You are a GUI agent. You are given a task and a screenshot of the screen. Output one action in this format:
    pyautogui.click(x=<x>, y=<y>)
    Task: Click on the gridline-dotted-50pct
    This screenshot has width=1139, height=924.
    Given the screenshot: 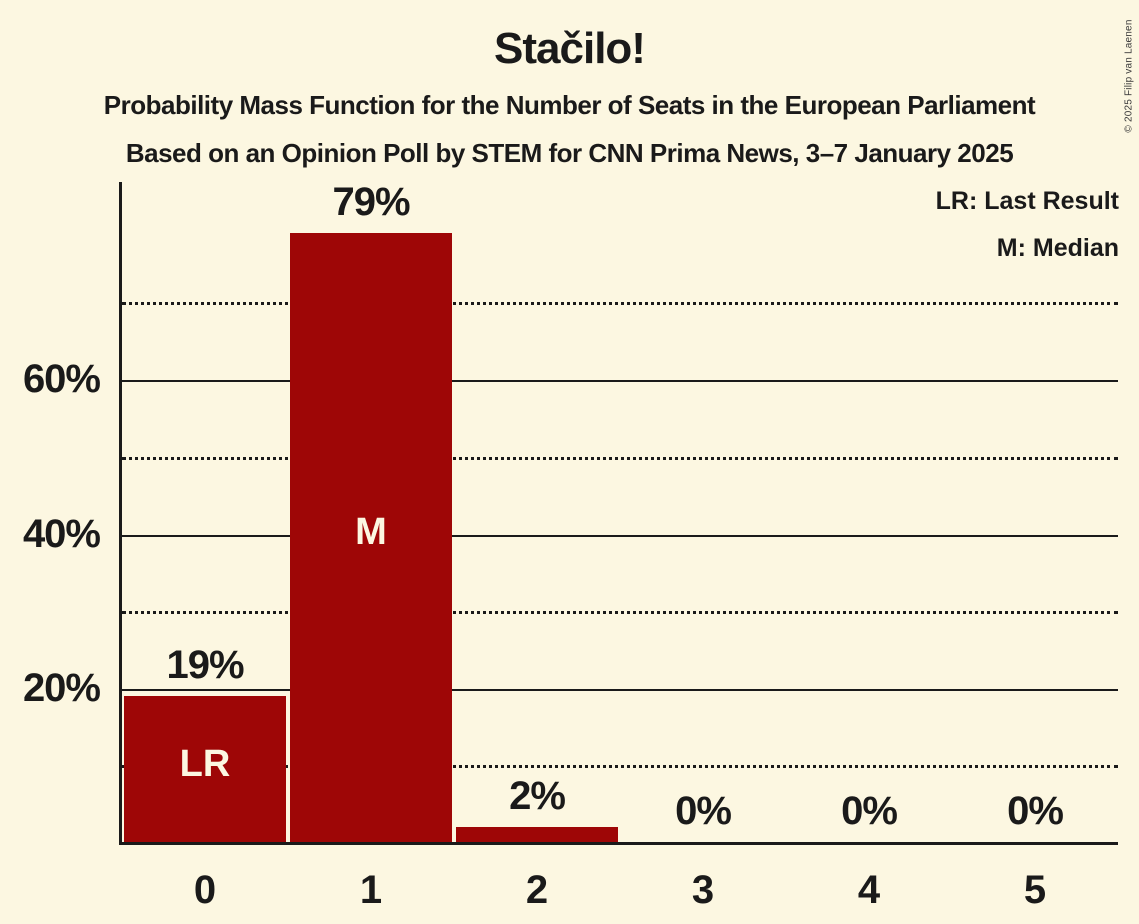 What is the action you would take?
    pyautogui.click(x=620, y=458)
    